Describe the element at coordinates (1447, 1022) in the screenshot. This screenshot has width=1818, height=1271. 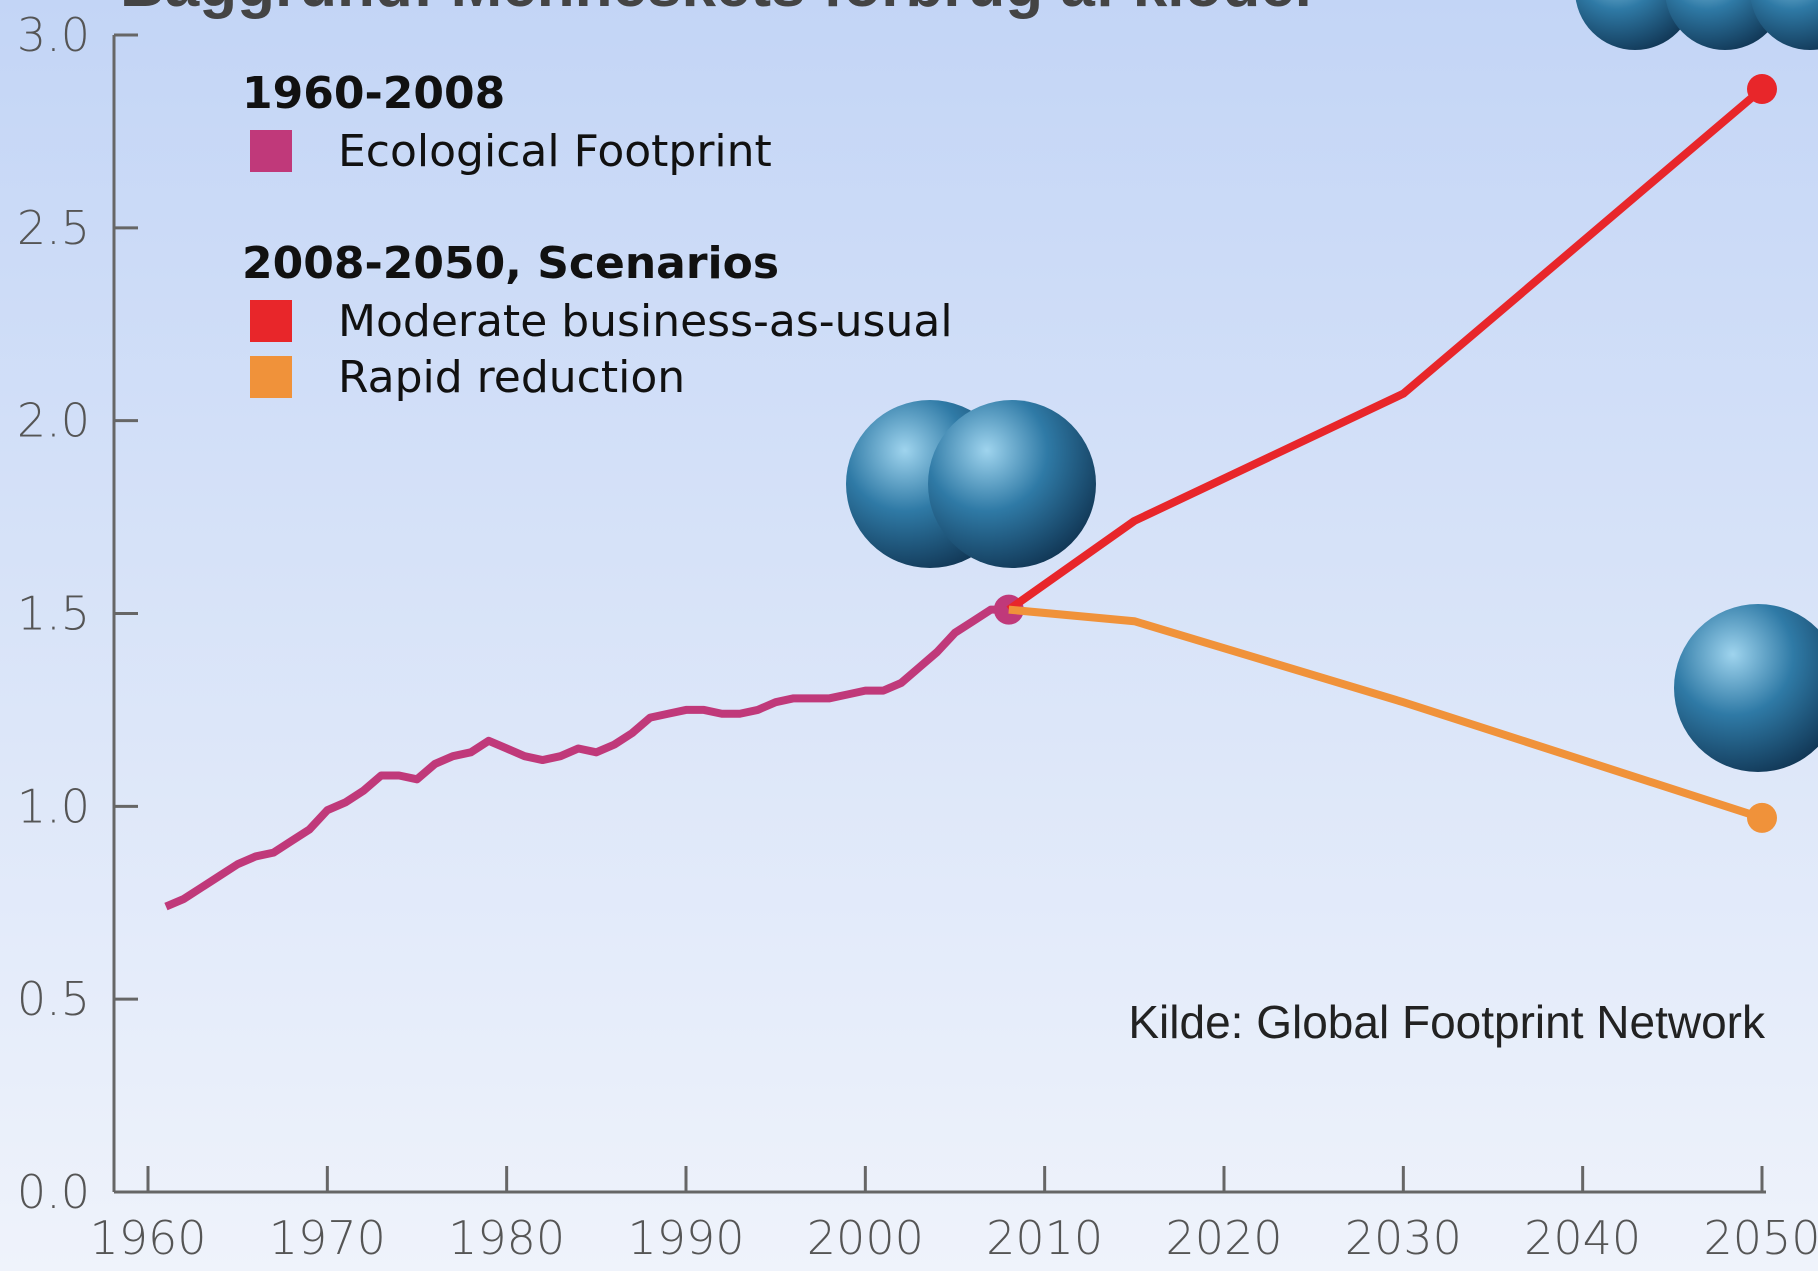
I see `source: Kilde: Global Footprint Network` at that location.